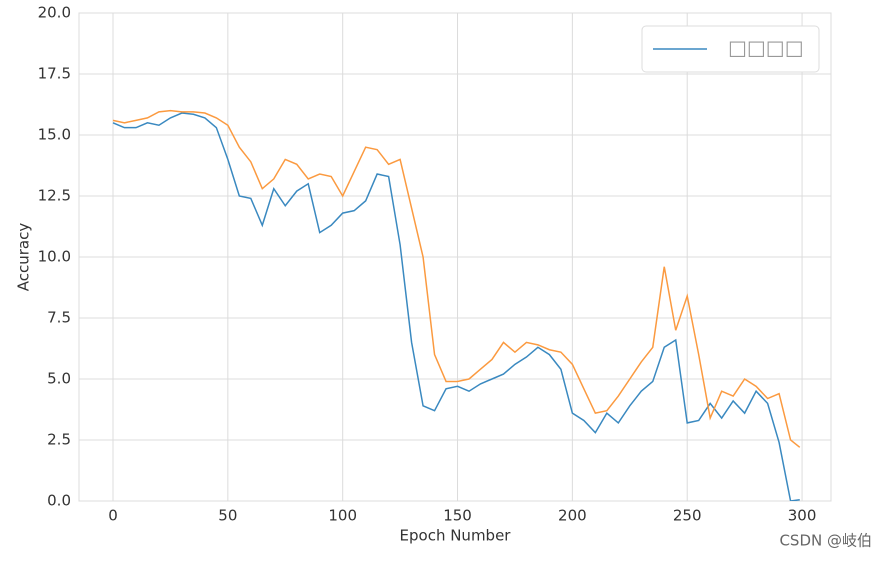 Image resolution: width=887 pixels, height=563 pixels. Describe the element at coordinates (113, 516) in the screenshot. I see `x-tick-label: 0` at that location.